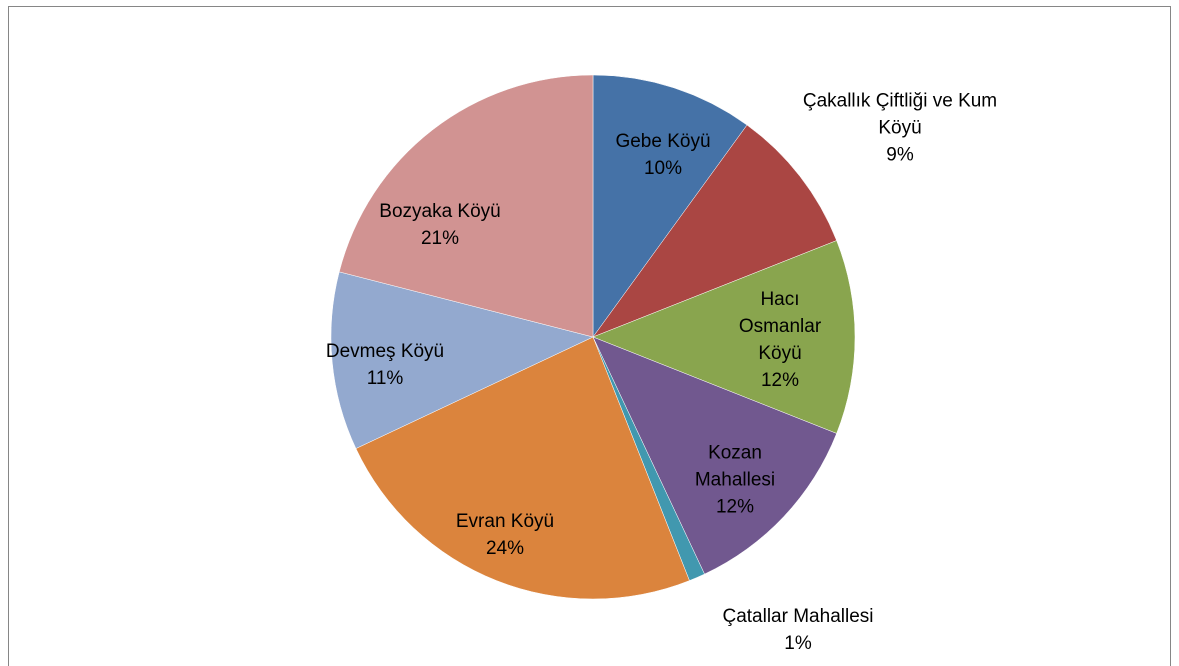  What do you see at coordinates (385, 351) in the screenshot?
I see `slice-name: Devmeş Köyü` at bounding box center [385, 351].